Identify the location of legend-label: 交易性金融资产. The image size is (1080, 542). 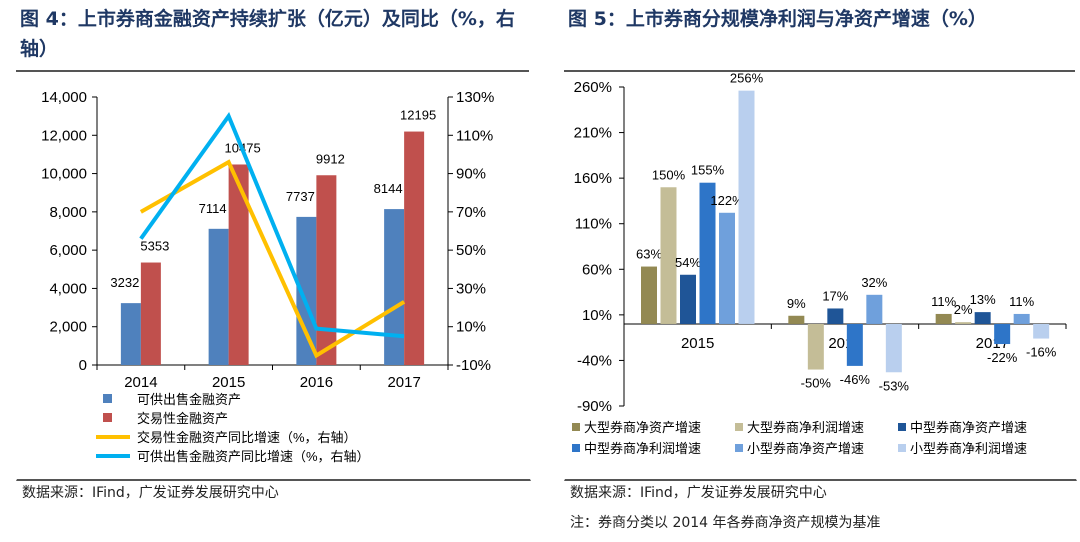
(182, 418).